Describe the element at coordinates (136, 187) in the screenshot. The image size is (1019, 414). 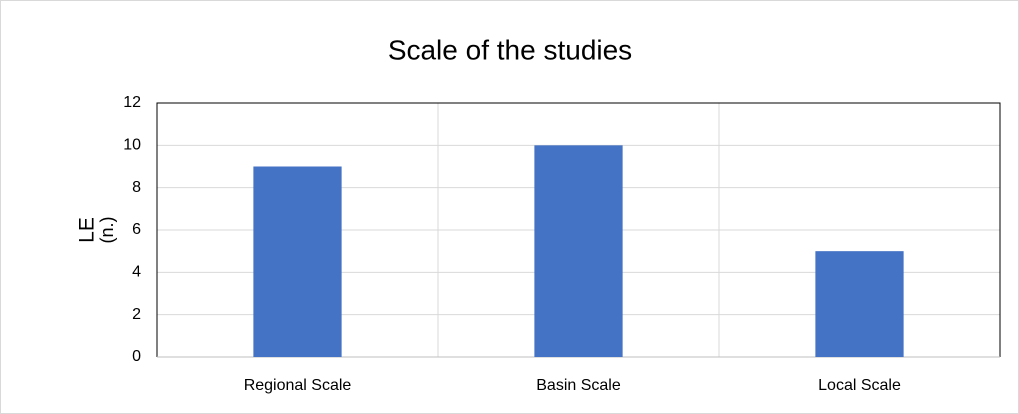
I see `y-tick-label: 8` at that location.